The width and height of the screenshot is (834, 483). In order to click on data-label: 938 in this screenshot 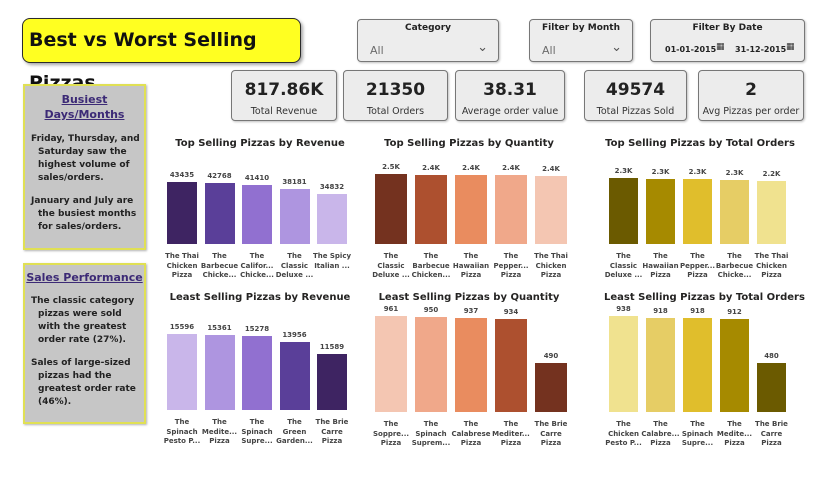, I will do `click(623, 309)`.